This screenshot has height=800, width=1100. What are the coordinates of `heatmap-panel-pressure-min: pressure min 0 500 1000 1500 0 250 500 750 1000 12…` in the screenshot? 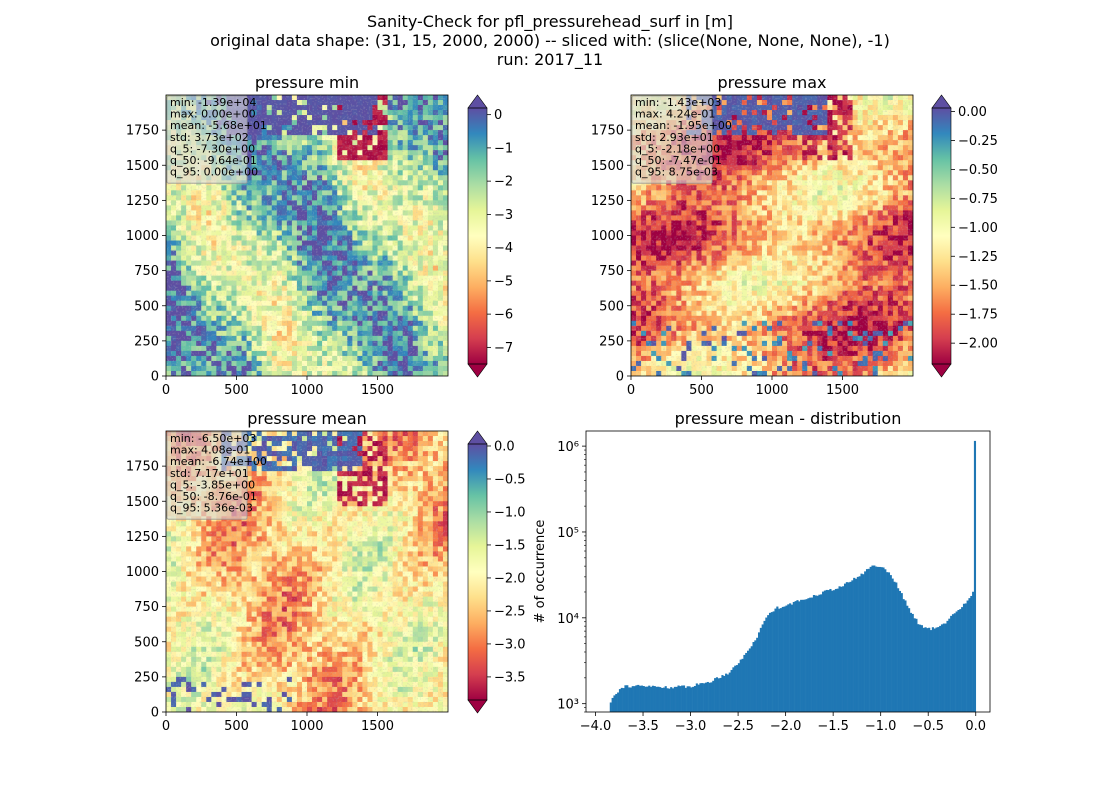 It's located at (319, 235).